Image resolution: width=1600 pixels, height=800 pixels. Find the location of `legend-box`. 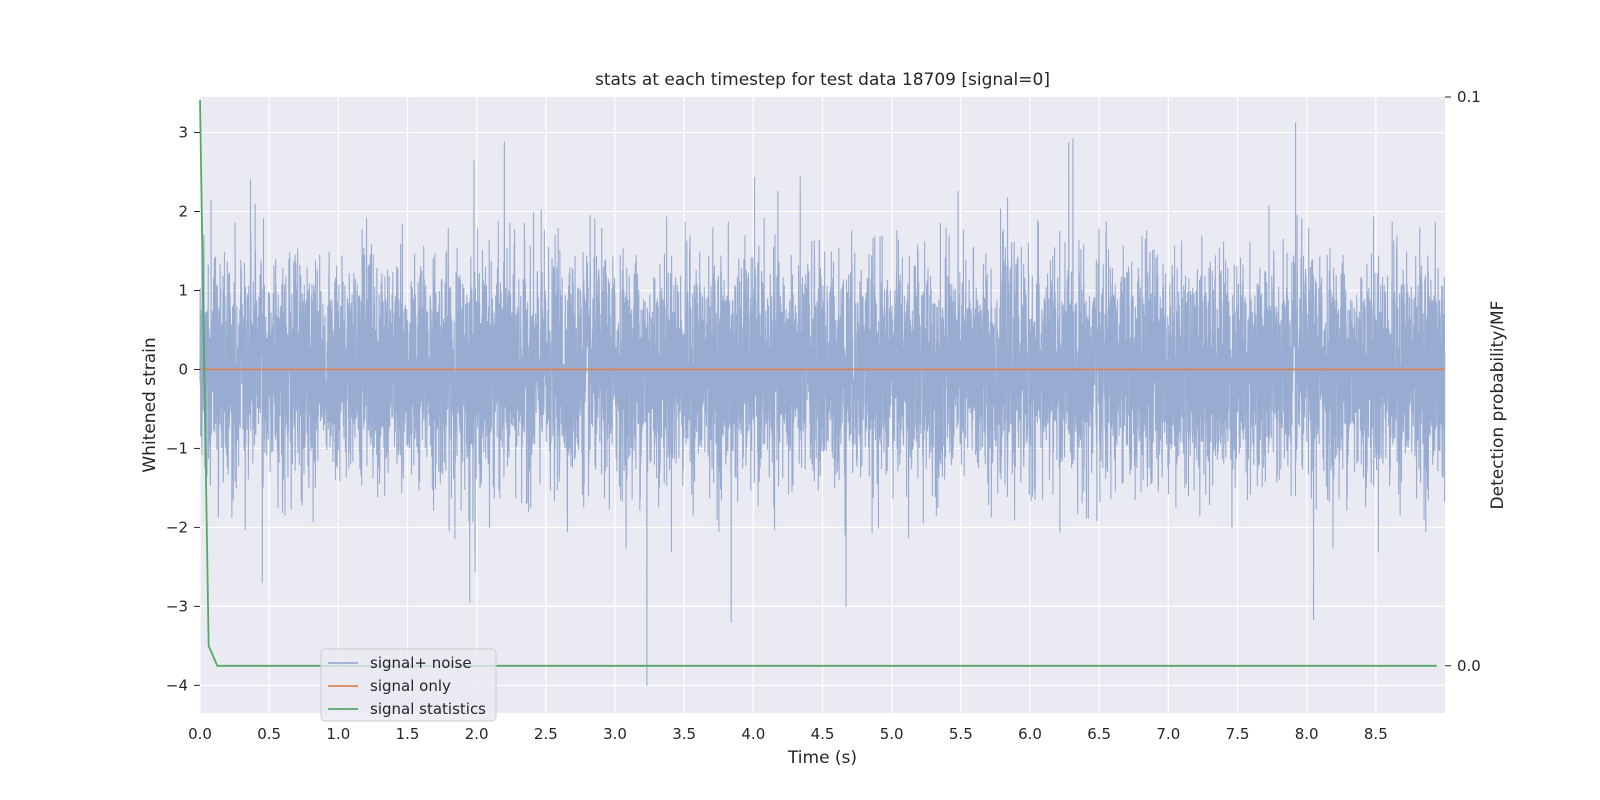

legend-box is located at coordinates (408, 685).